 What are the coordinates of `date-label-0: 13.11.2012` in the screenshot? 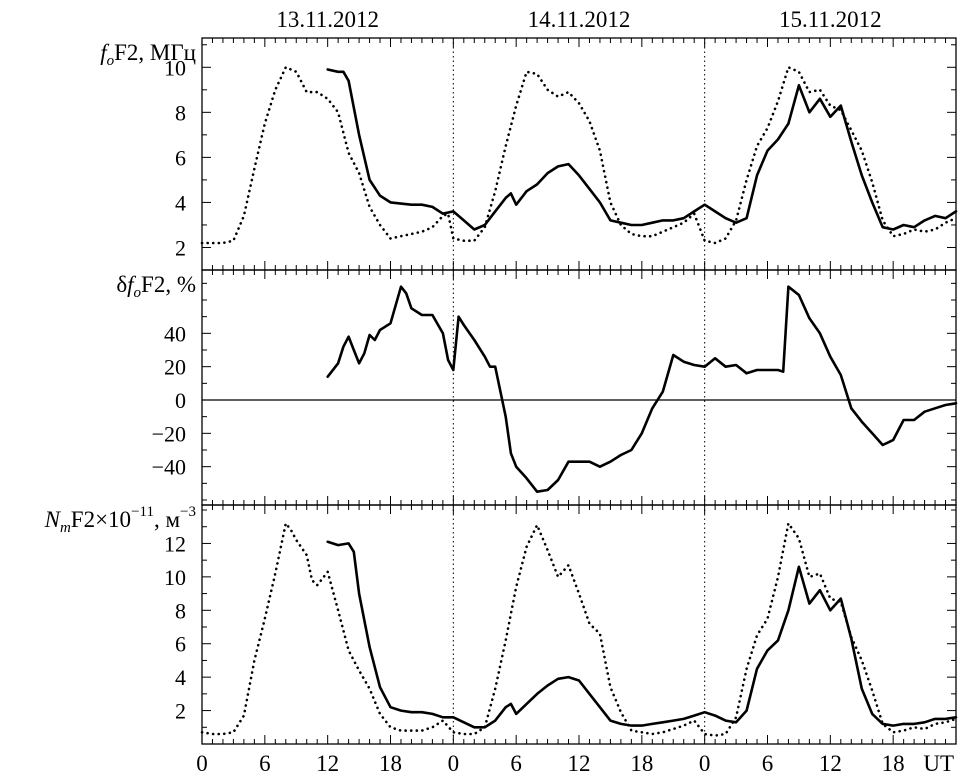 It's located at (327, 19).